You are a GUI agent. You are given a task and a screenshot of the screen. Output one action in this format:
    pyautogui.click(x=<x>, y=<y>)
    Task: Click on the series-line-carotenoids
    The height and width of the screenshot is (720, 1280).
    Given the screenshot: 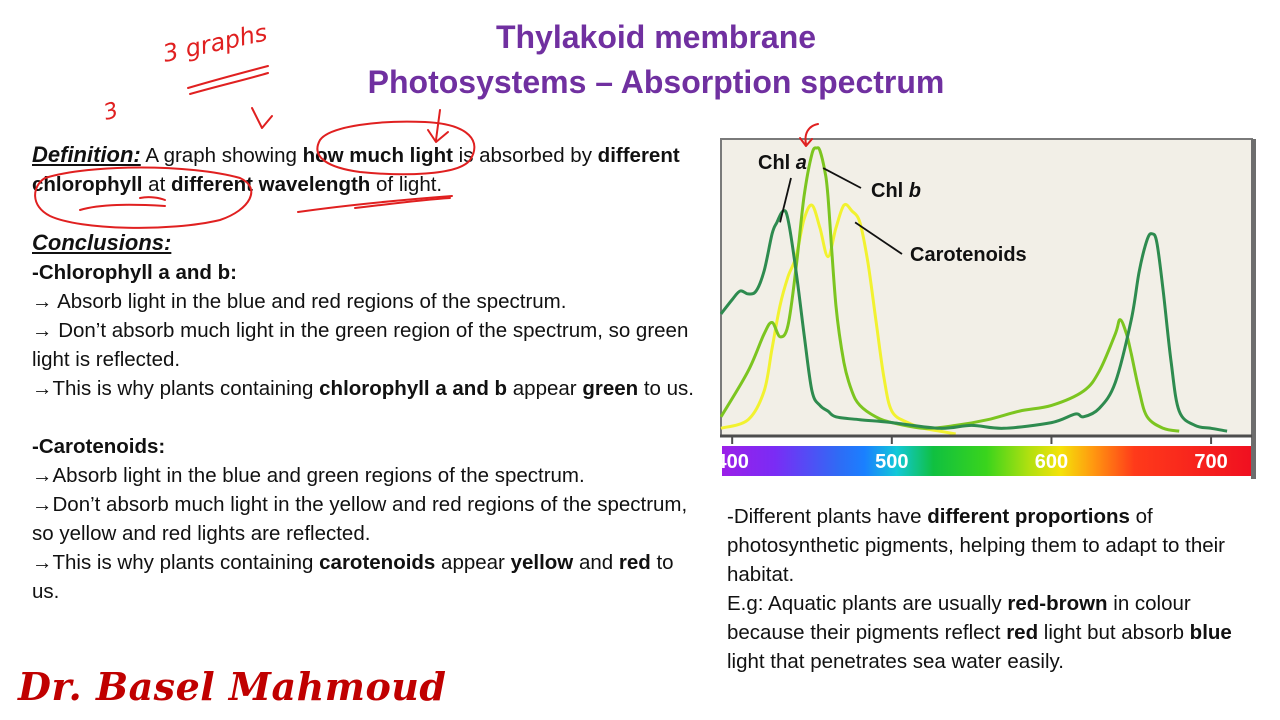 What is the action you would take?
    pyautogui.click(x=838, y=319)
    